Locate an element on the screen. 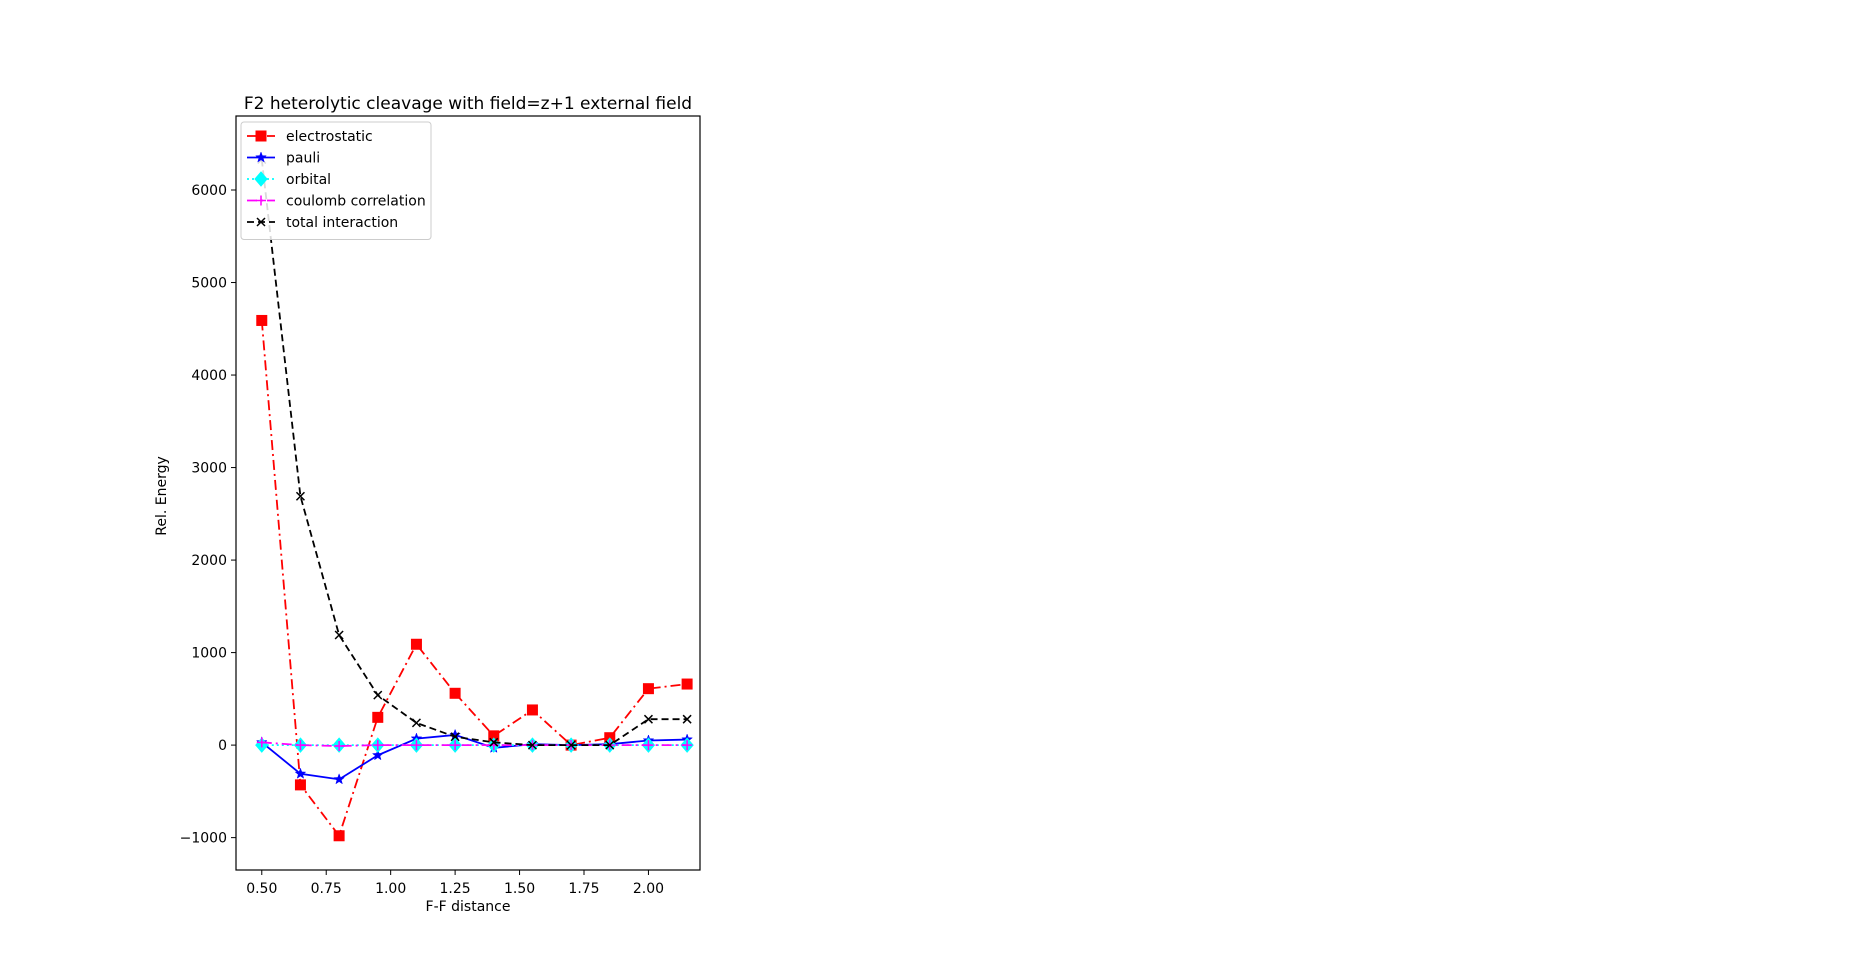 The width and height of the screenshot is (1850, 973). x-axis: 0.50 0.75 1.00 1.25 1.50 1.75 2.00 is located at coordinates (455, 883).